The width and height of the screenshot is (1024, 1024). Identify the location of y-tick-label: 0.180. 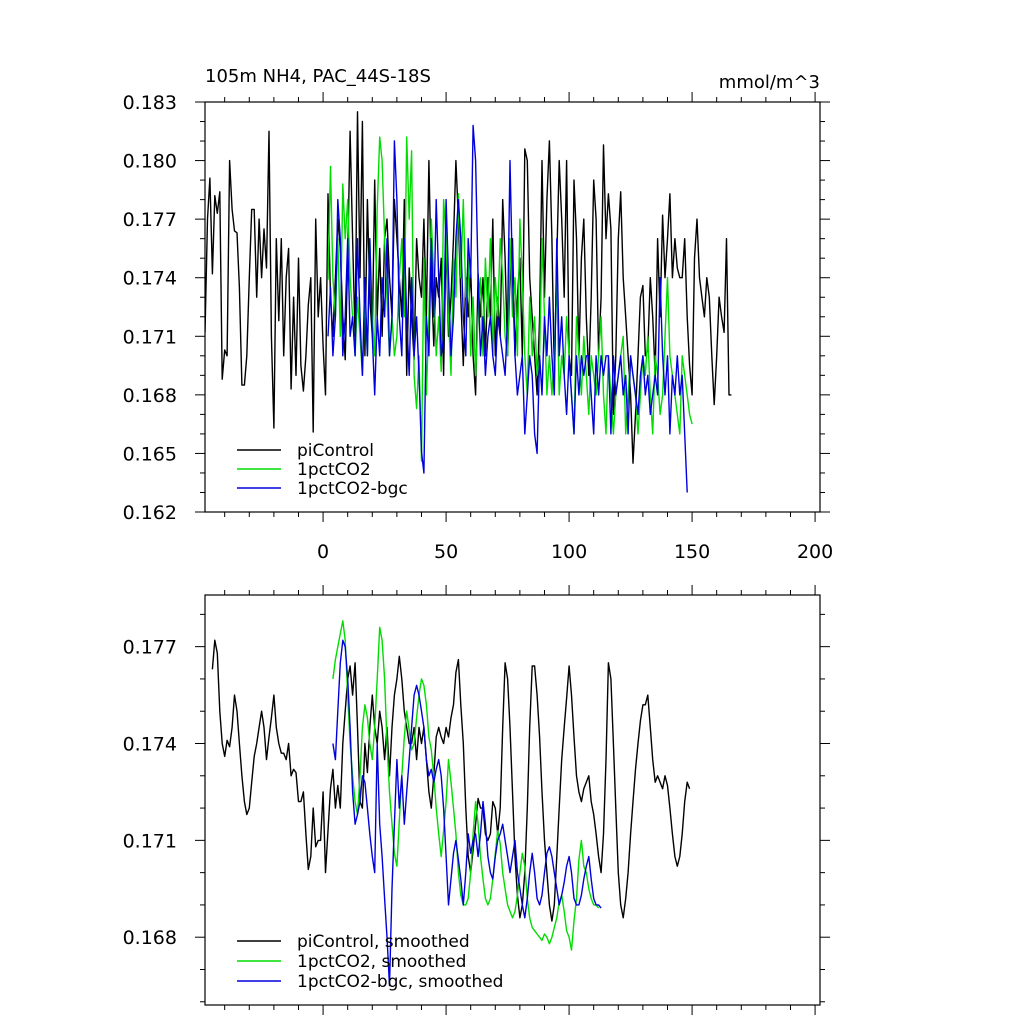
(150, 162).